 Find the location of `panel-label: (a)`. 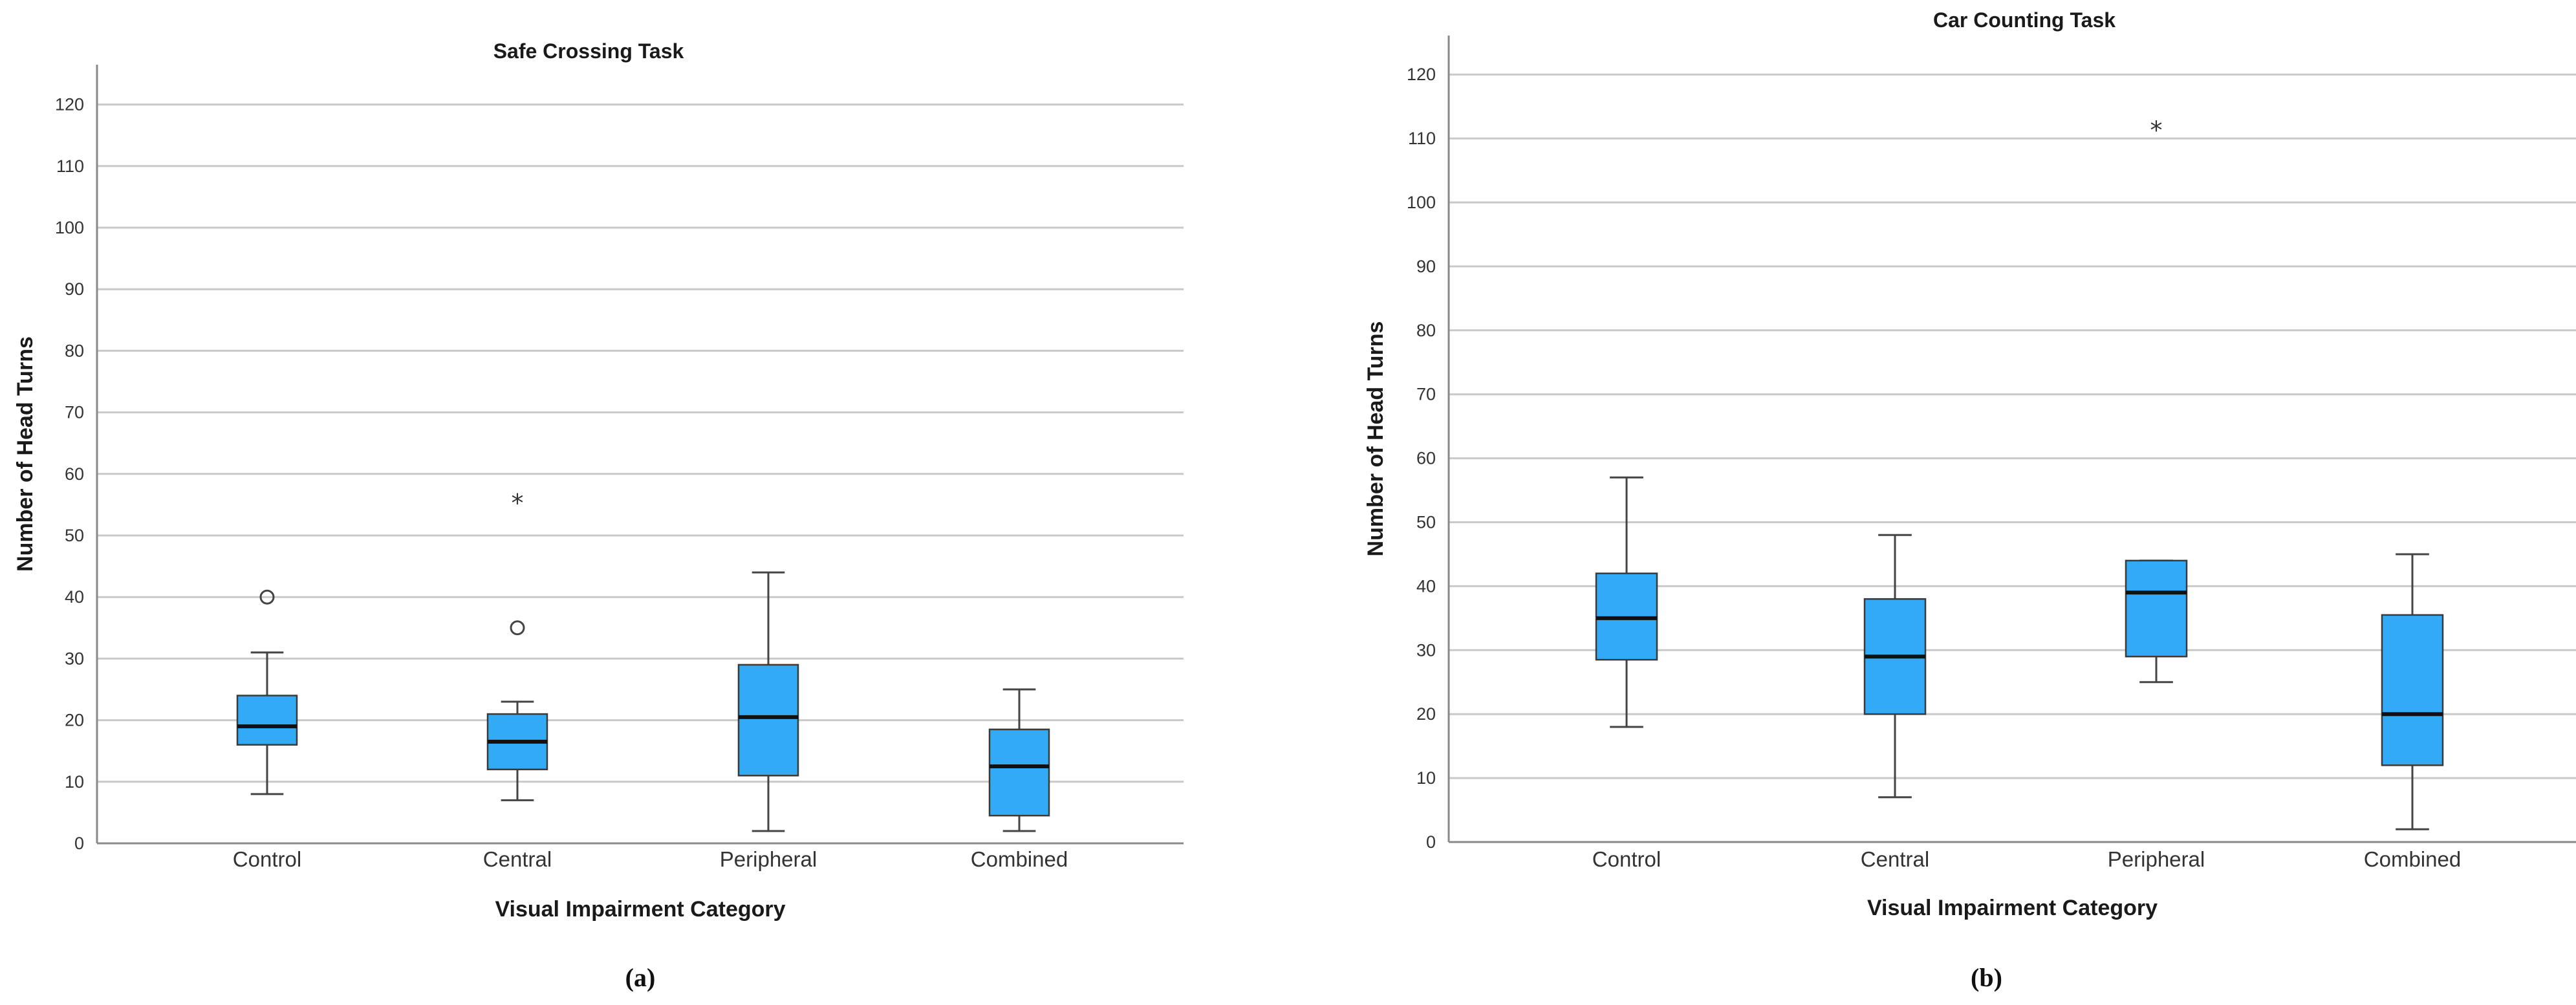

panel-label: (a) is located at coordinates (640, 977).